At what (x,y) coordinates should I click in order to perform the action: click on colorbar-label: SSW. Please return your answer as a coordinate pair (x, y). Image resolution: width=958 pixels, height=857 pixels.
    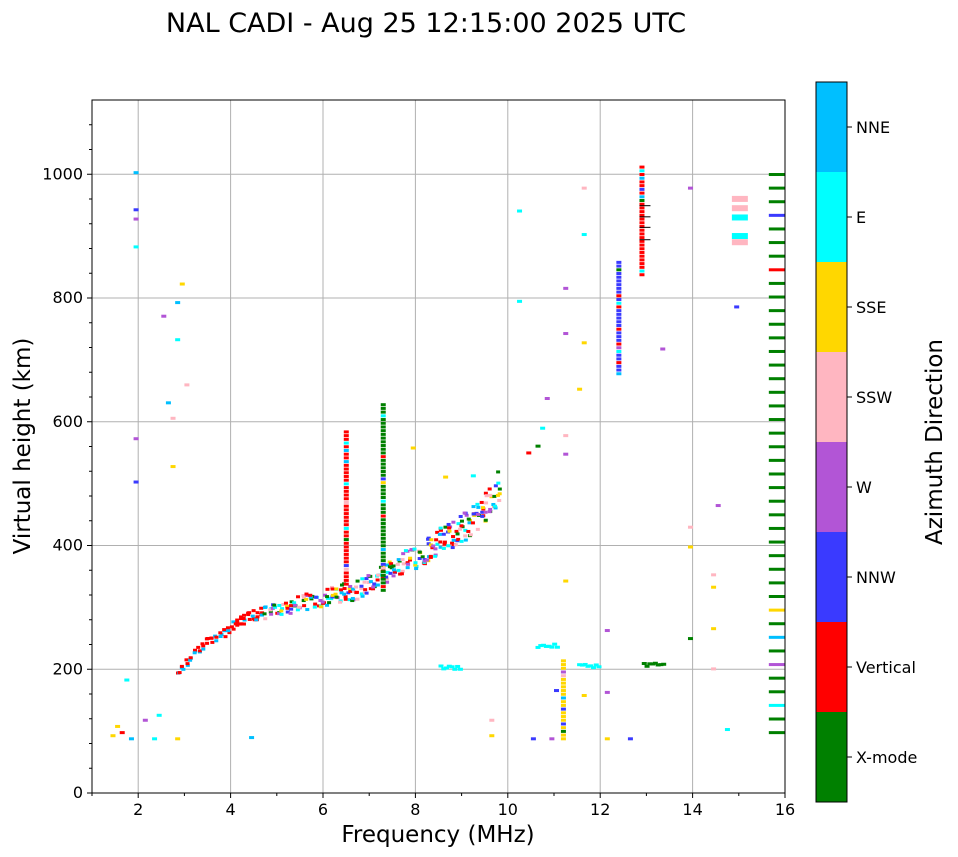
    Looking at the image, I should click on (874, 397).